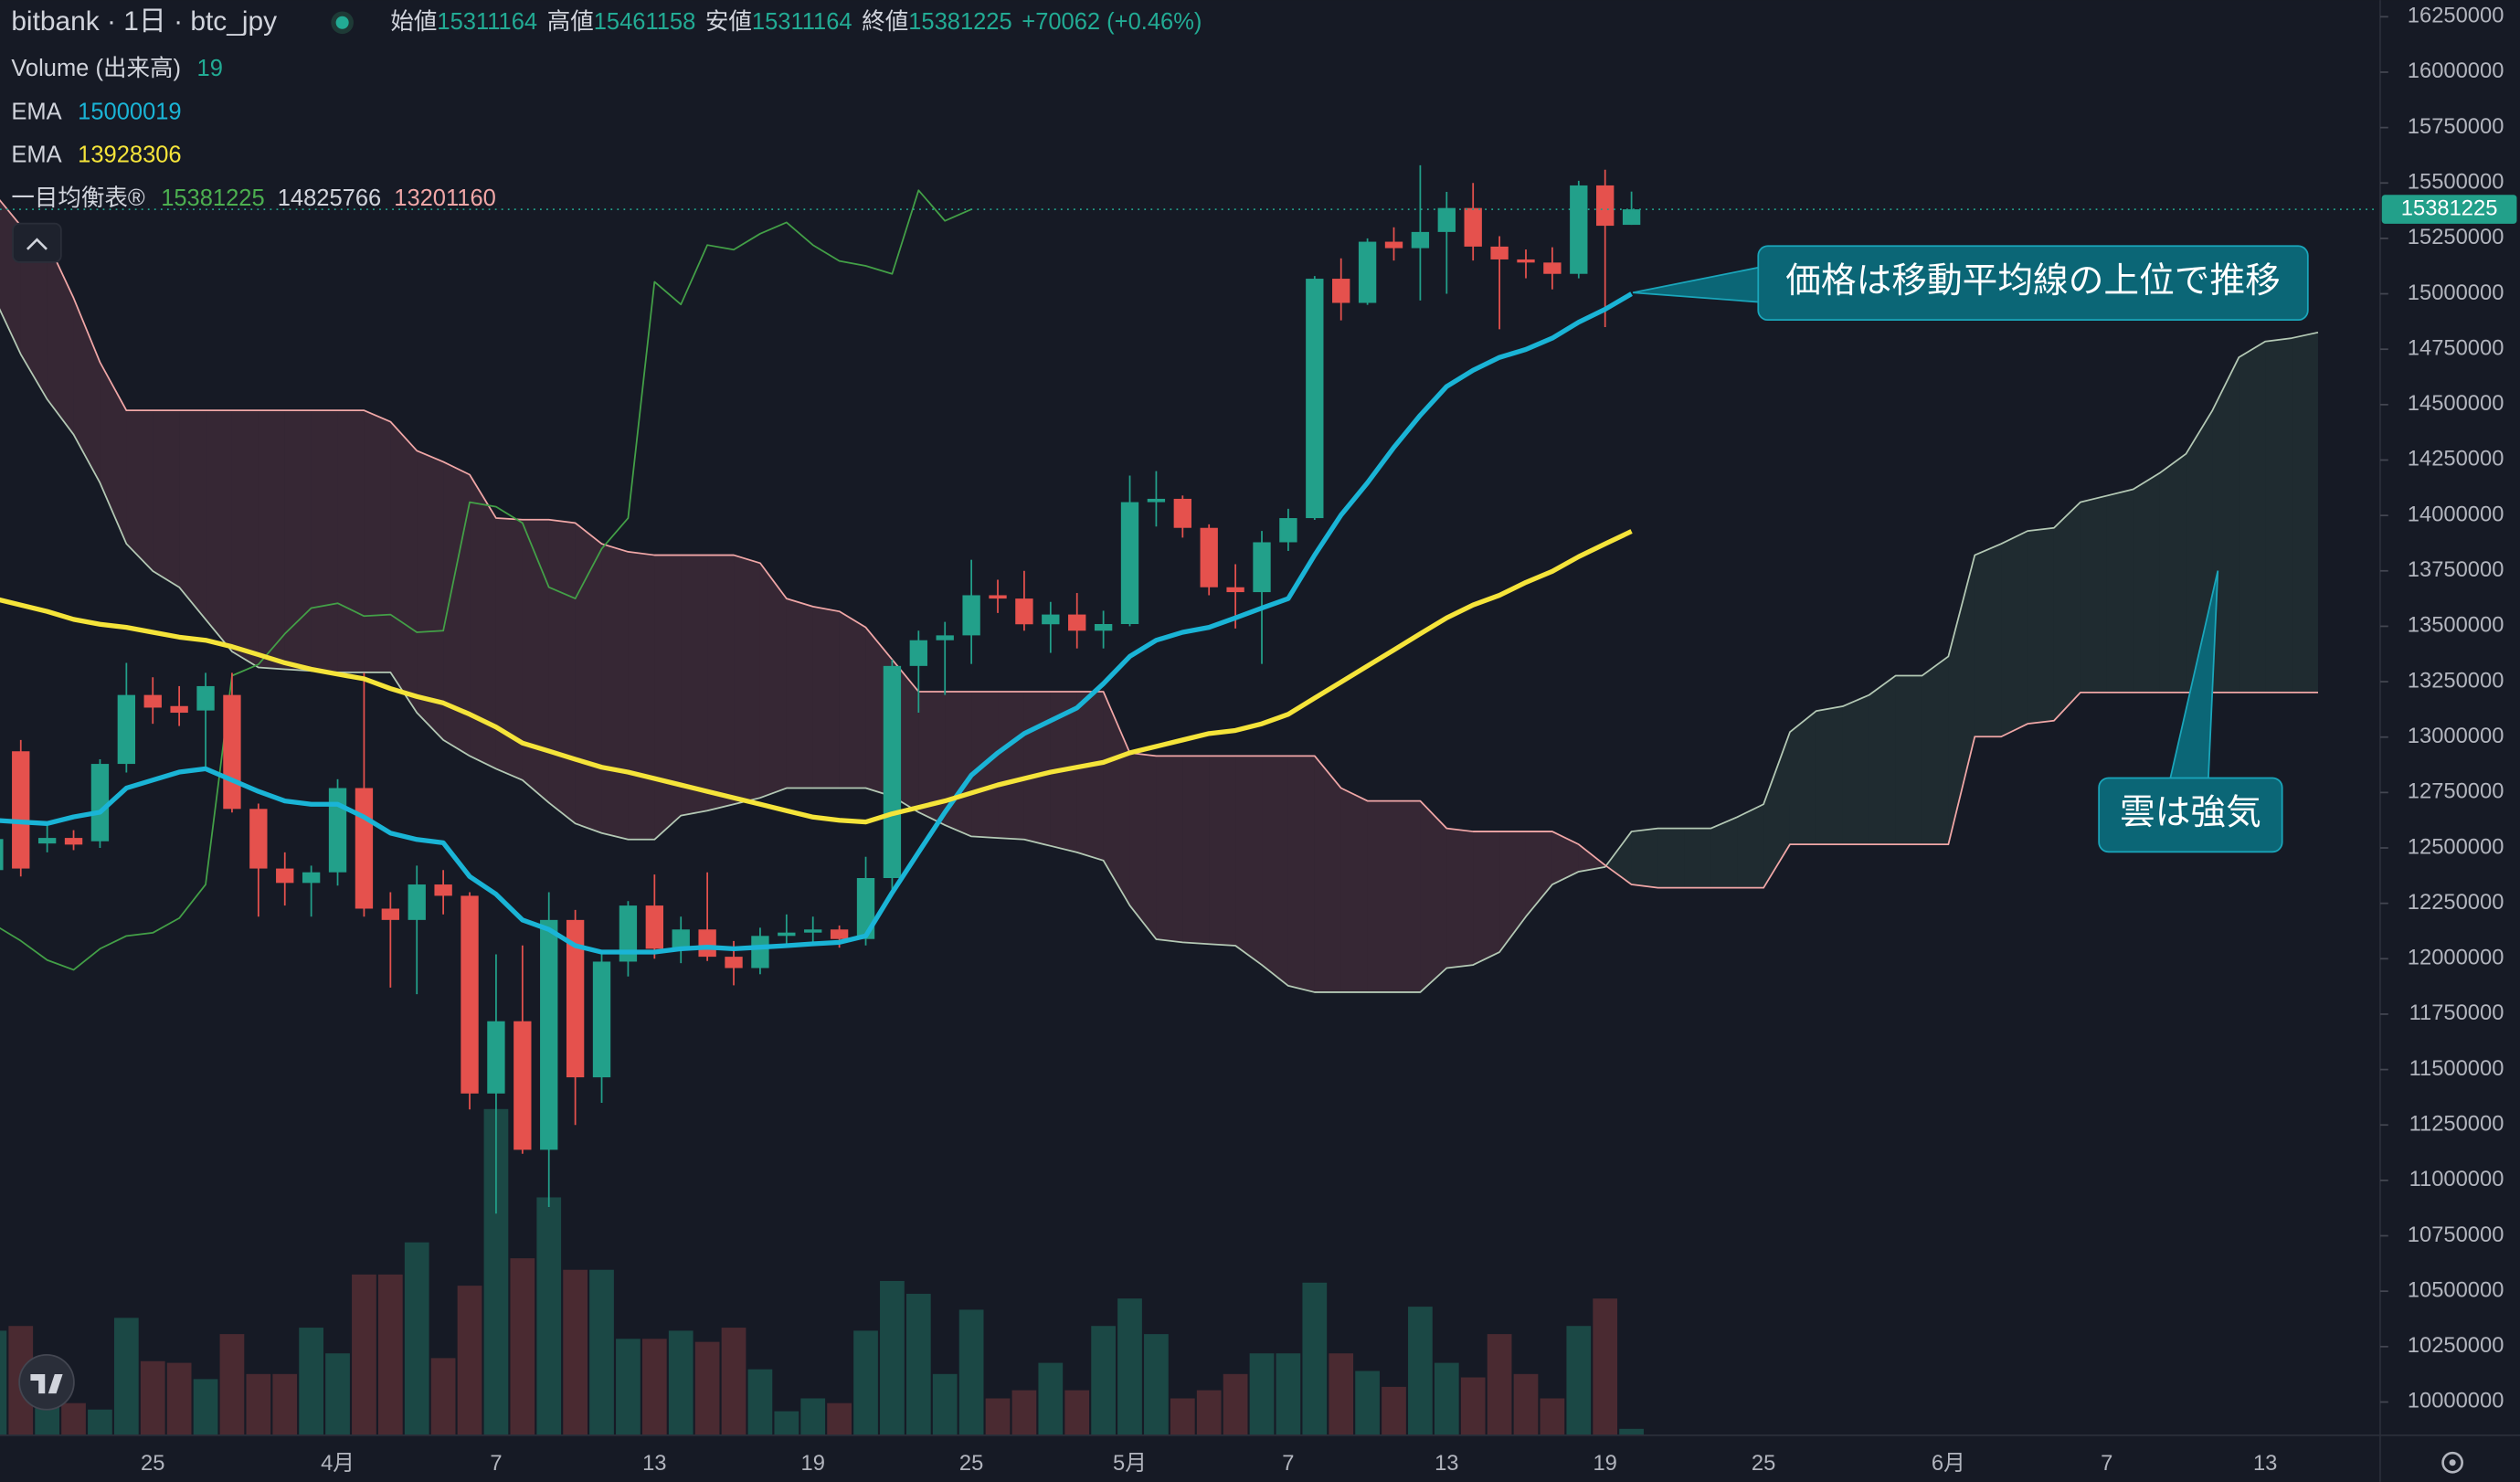 Image resolution: width=2520 pixels, height=1482 pixels. What do you see at coordinates (2452, 1462) in the screenshot?
I see `settings-icon` at bounding box center [2452, 1462].